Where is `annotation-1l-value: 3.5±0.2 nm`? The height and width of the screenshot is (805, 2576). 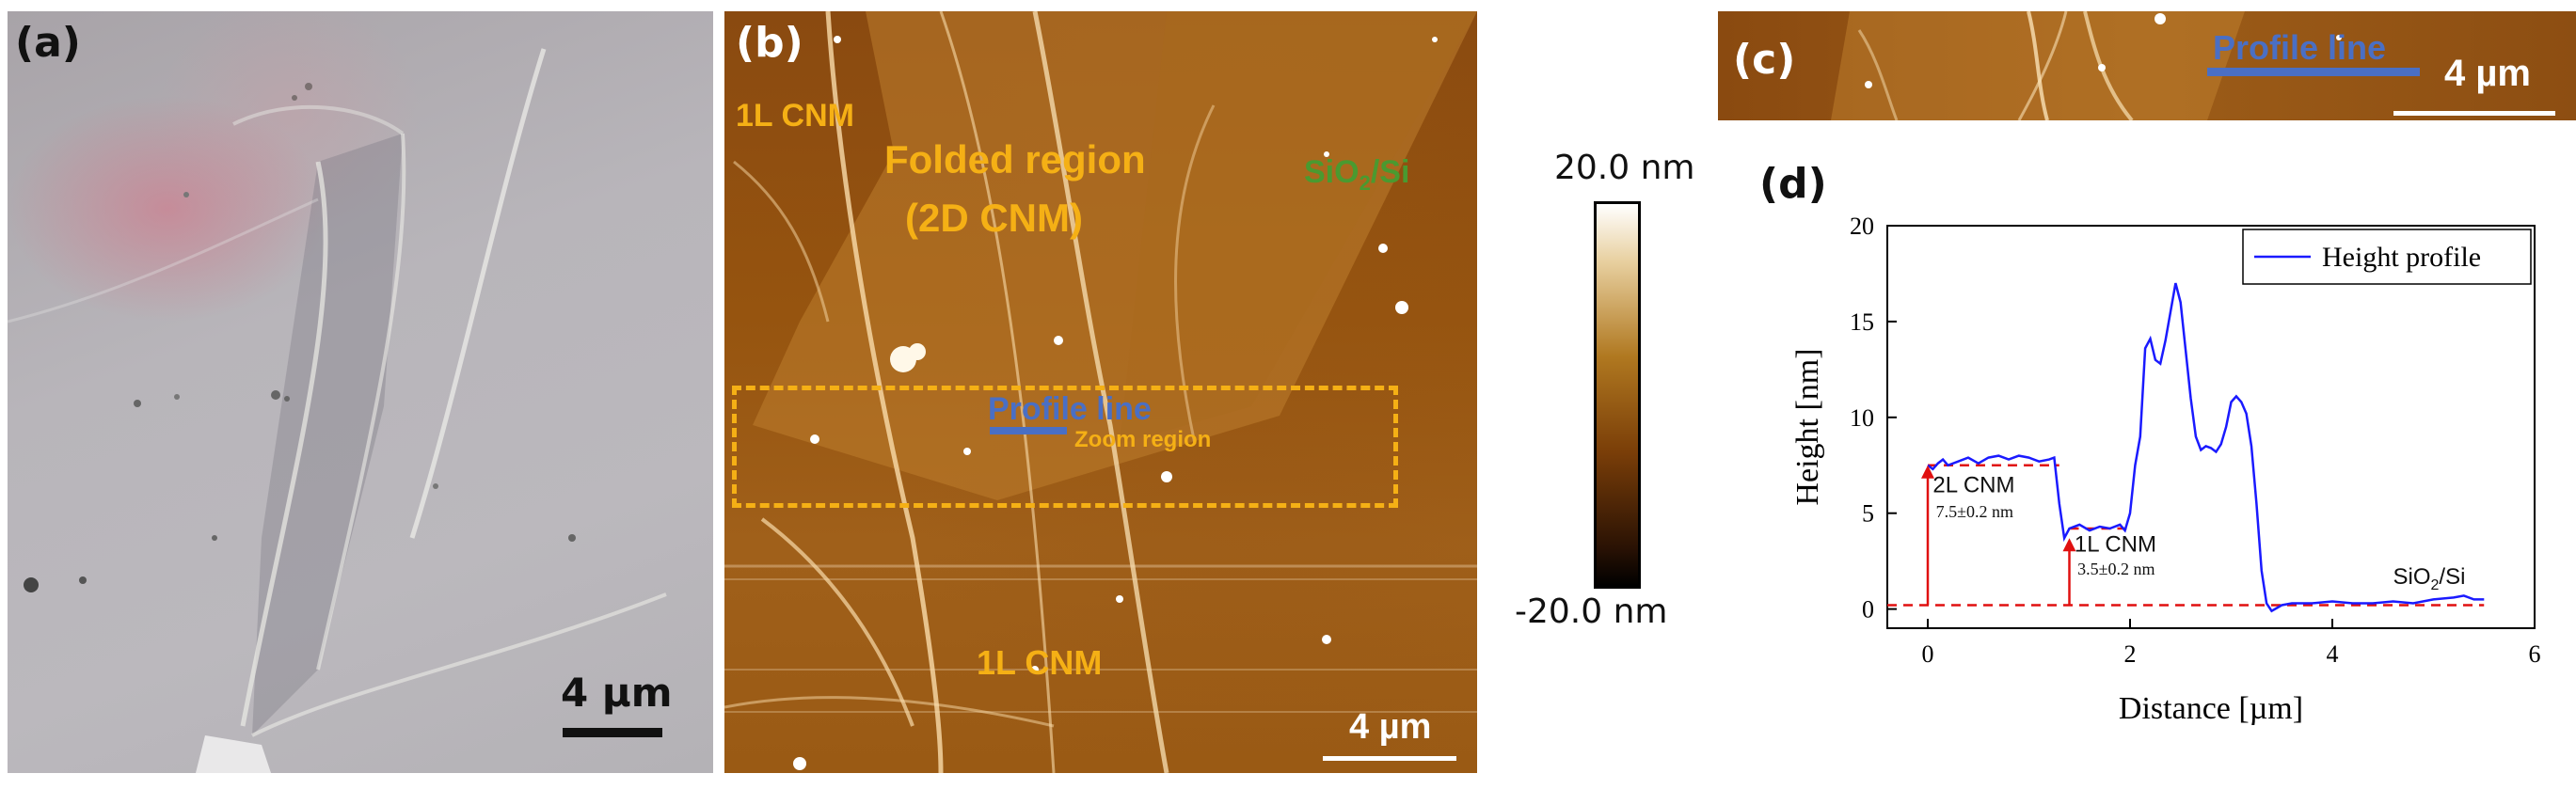
annotation-1l-value: 3.5±0.2 nm is located at coordinates (2116, 569).